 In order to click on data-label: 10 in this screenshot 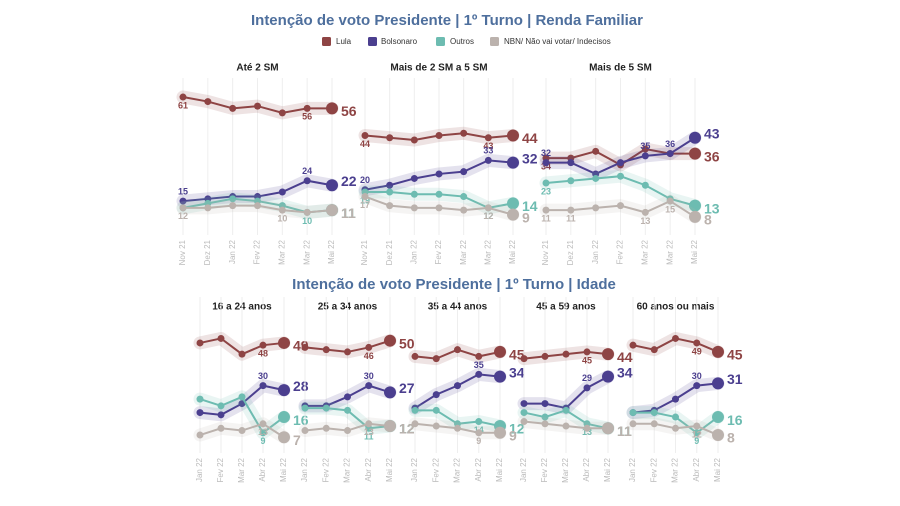, I will do `click(307, 221)`.